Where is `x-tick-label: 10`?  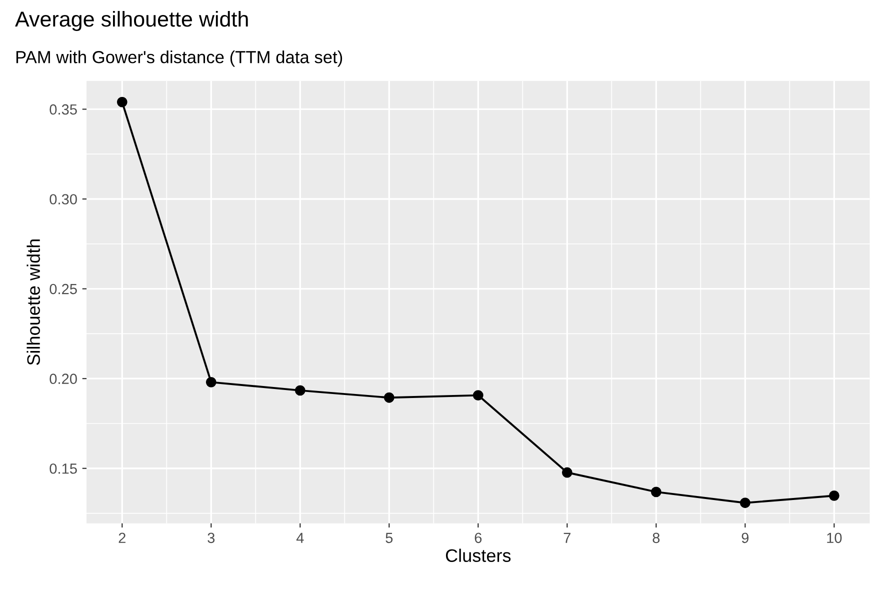
x-tick-label: 10 is located at coordinates (834, 538).